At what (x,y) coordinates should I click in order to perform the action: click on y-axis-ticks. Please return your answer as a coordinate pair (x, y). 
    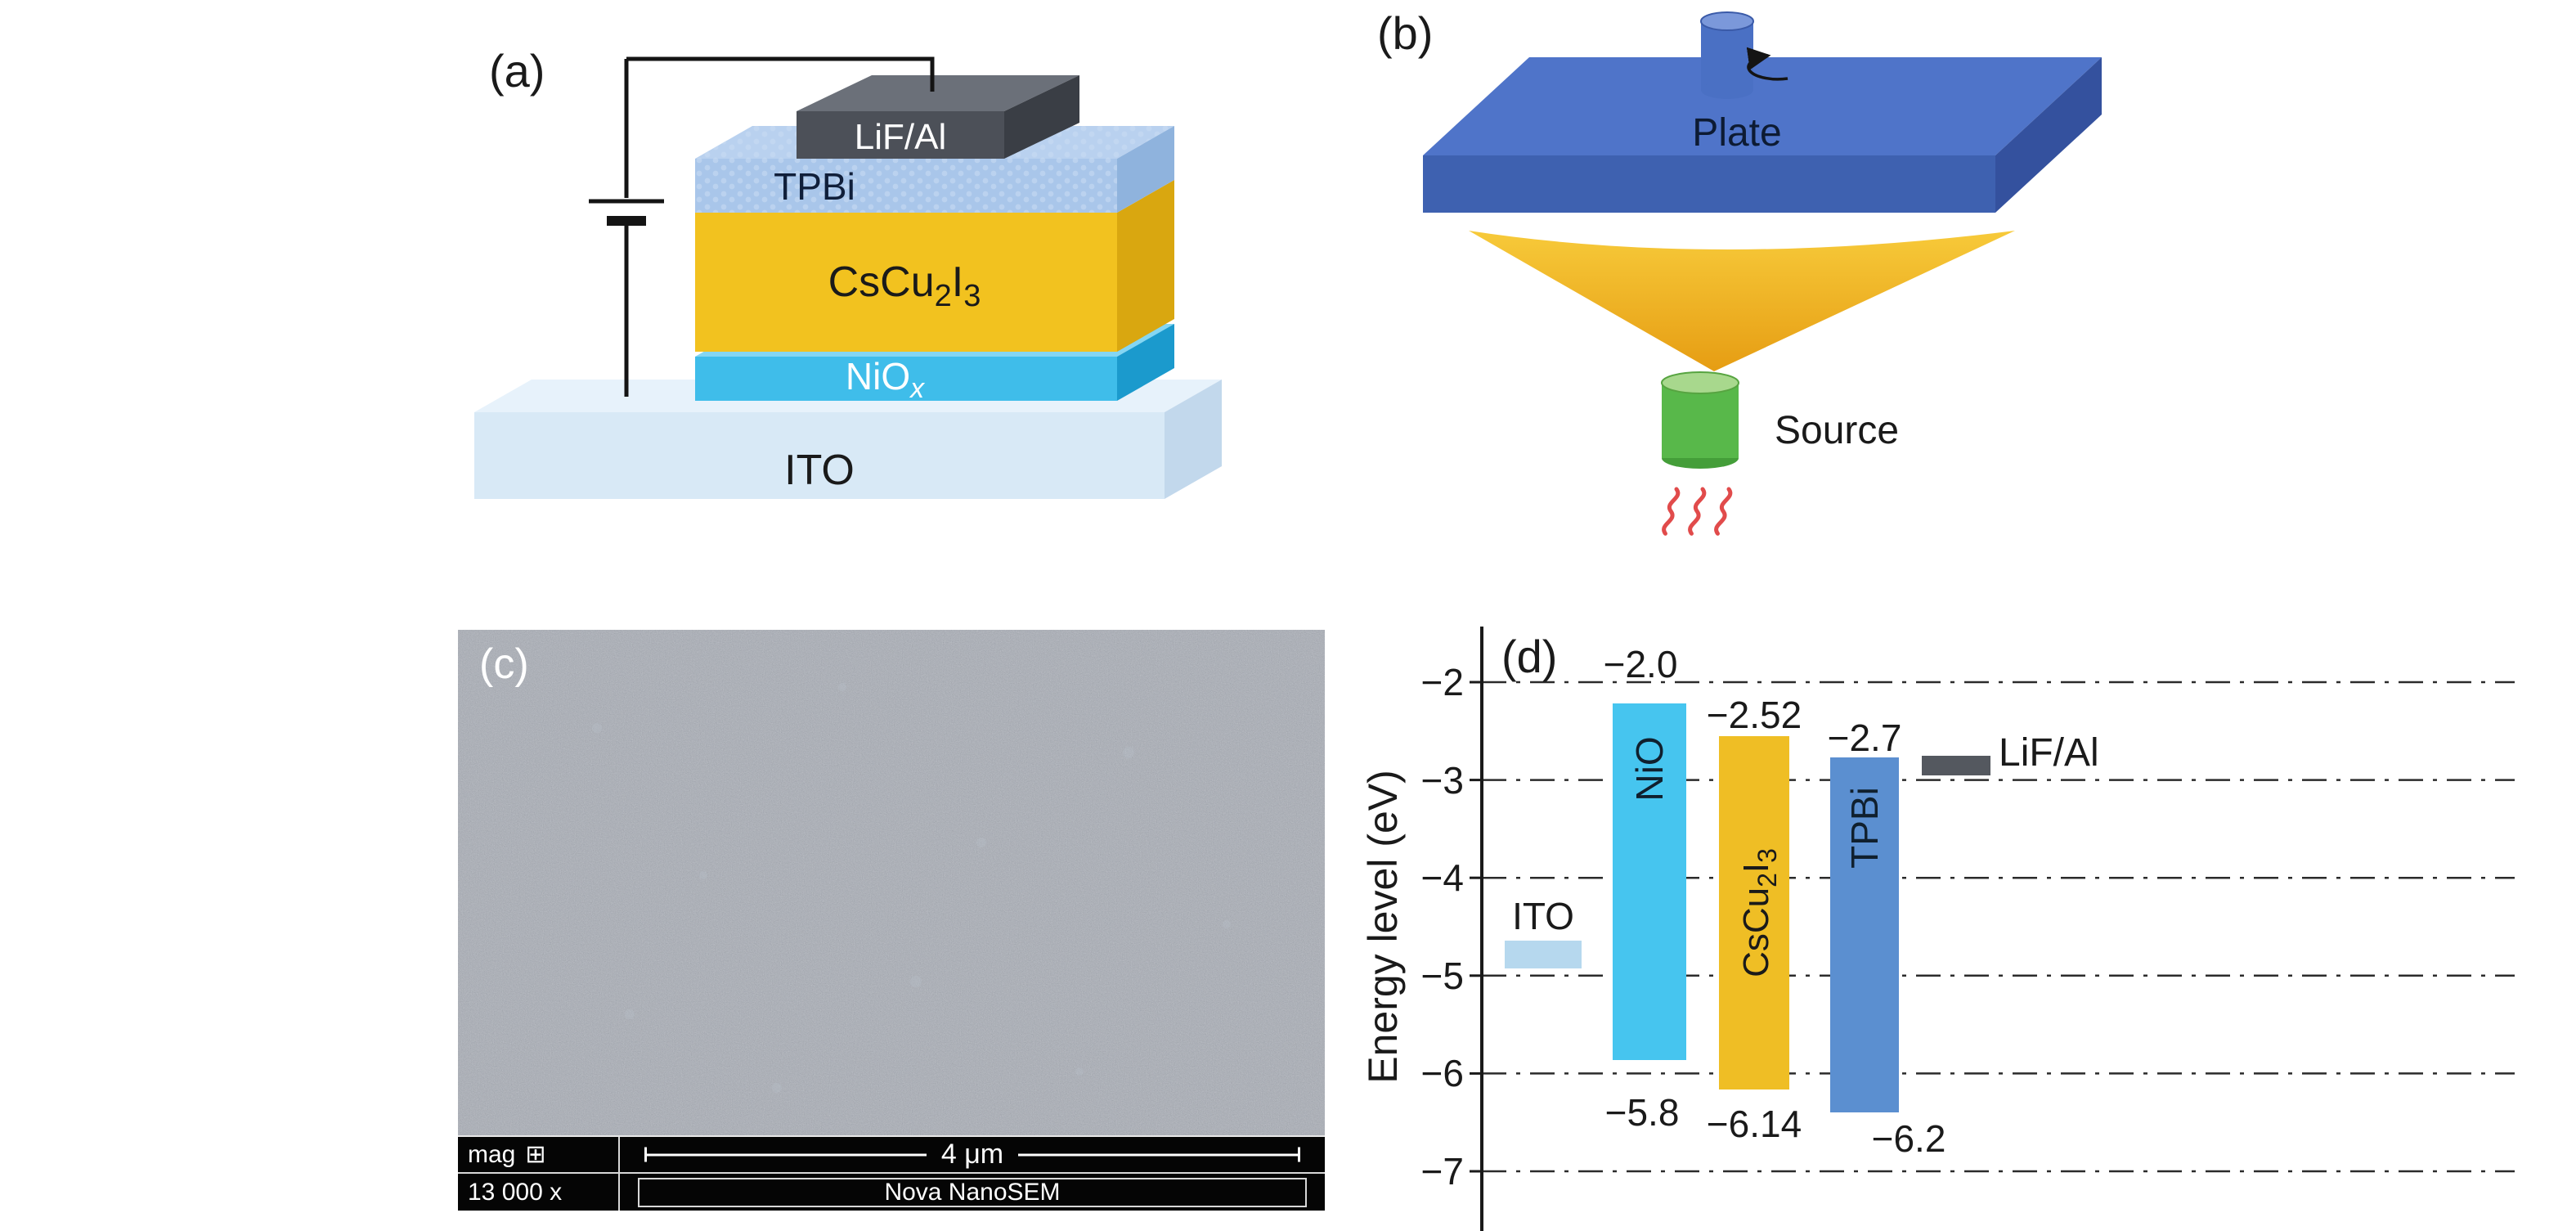
    Looking at the image, I should click on (1476, 927).